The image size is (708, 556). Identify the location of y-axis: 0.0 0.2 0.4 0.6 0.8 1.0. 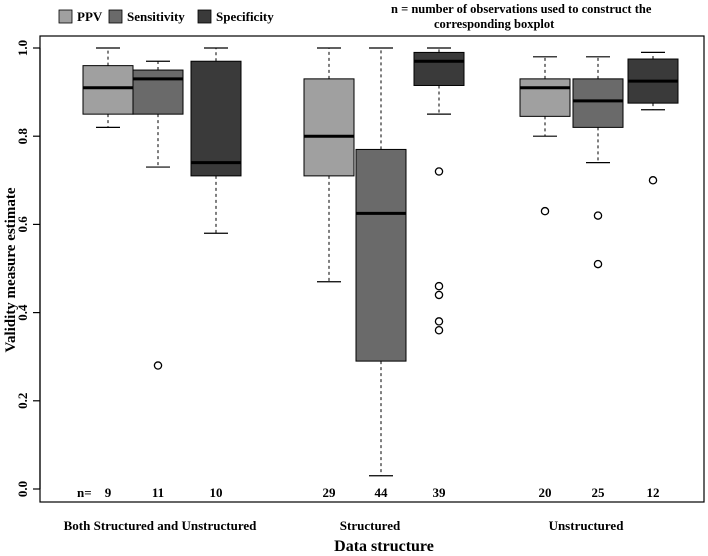
(28, 268).